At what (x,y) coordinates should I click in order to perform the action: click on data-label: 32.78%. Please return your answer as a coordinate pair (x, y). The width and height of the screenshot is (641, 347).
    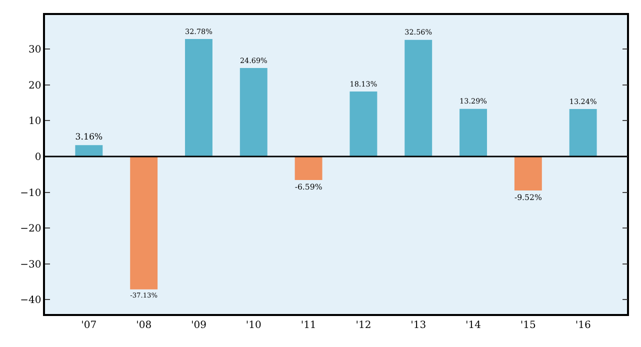
    Looking at the image, I should click on (199, 31).